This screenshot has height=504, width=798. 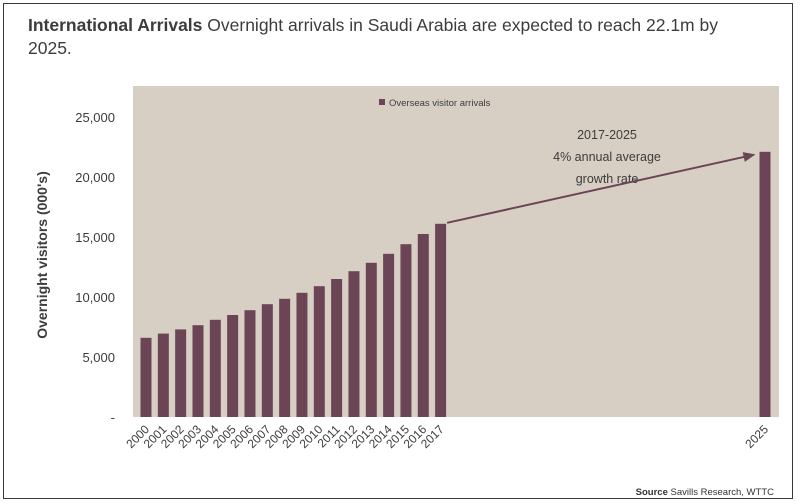 What do you see at coordinates (440, 103) in the screenshot?
I see `legend-label: Overseas visitor arrivals` at bounding box center [440, 103].